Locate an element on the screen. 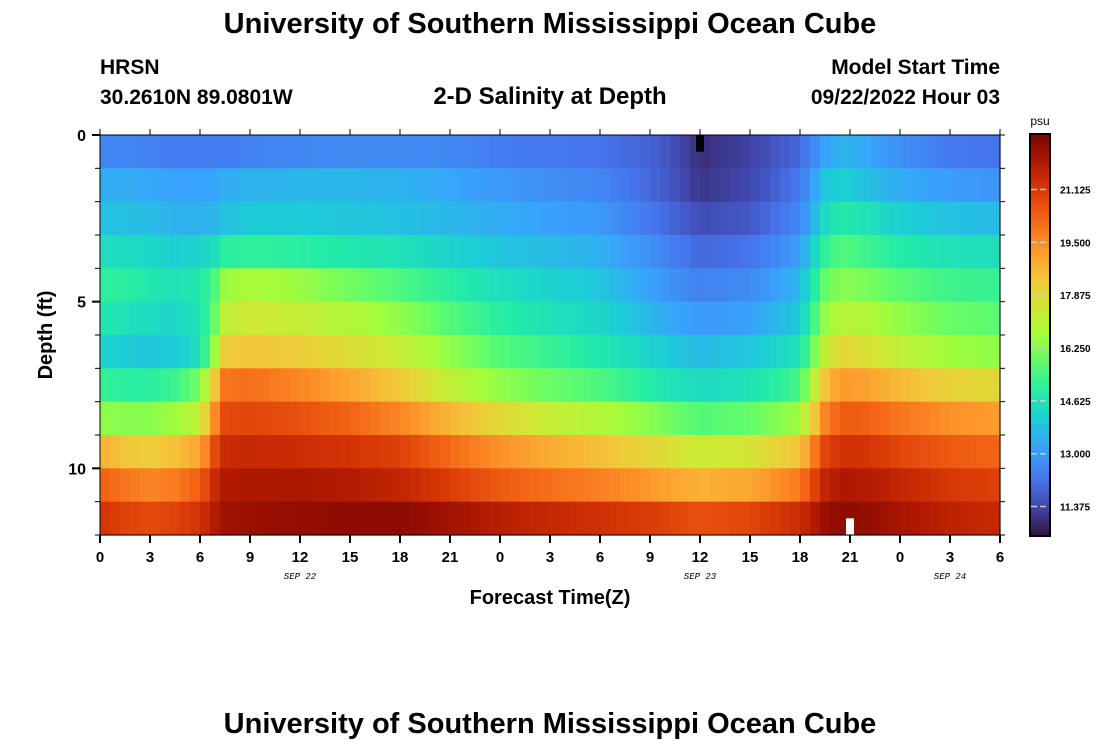 This screenshot has height=750, width=1100. colorbar-unit: psu is located at coordinates (1039, 121).